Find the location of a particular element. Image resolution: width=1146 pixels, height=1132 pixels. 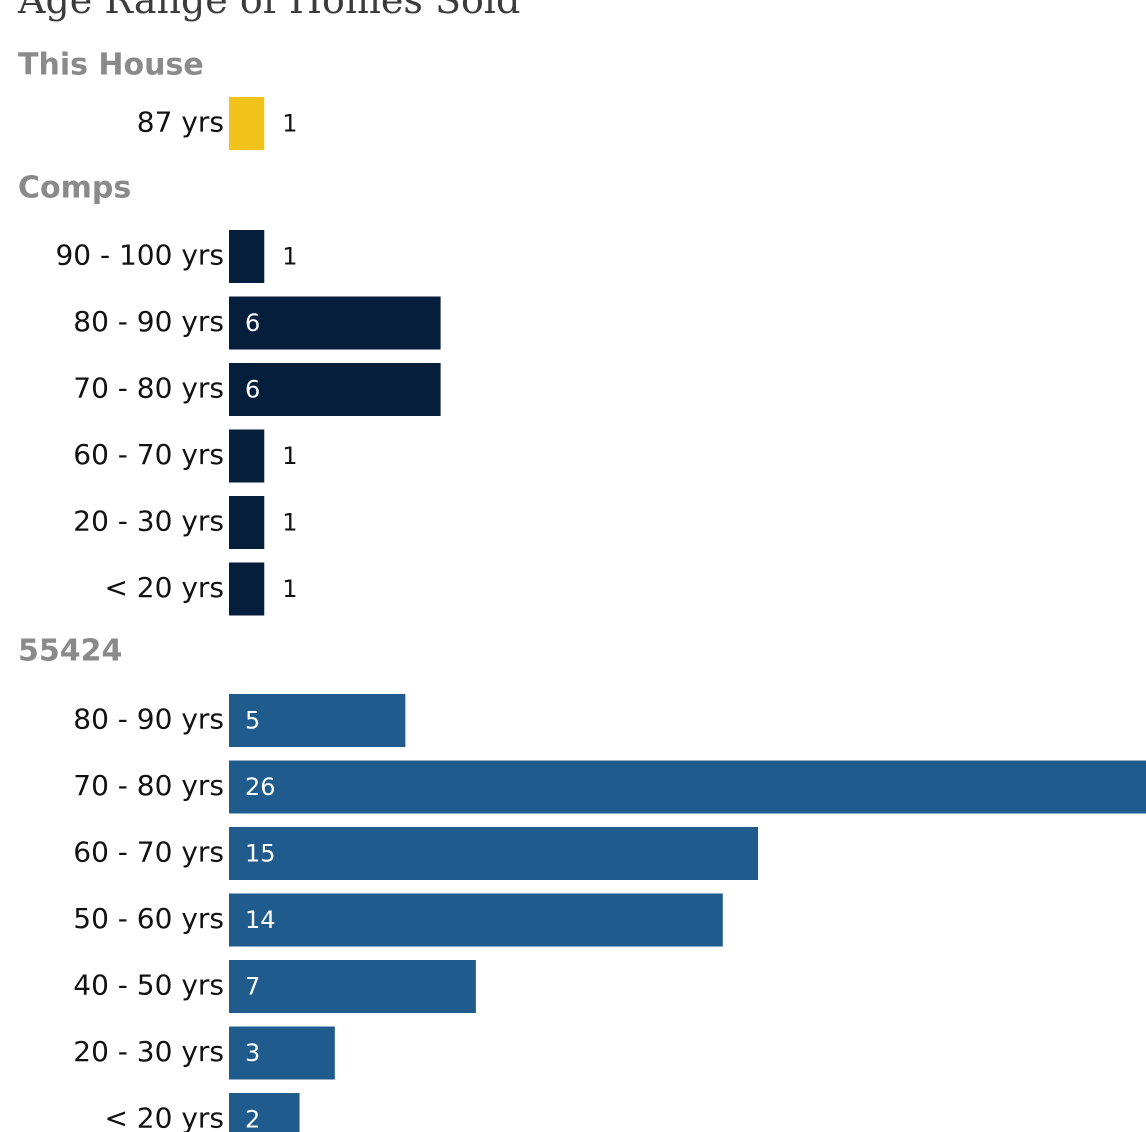

bar-comps-20-yrs is located at coordinates (247, 589).